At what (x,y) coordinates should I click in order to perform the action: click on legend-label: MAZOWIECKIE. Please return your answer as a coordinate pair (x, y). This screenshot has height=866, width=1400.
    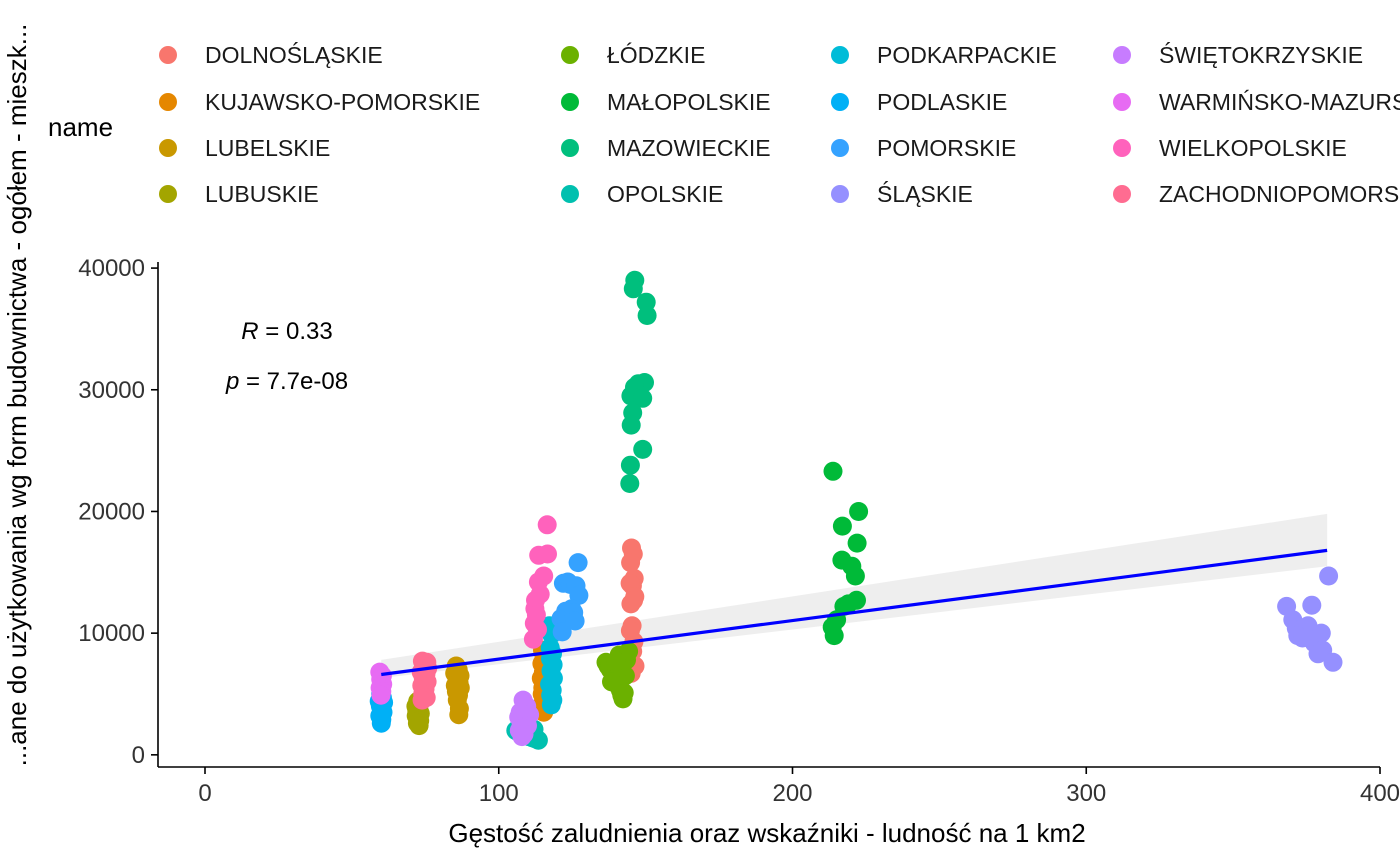
    Looking at the image, I should click on (689, 148).